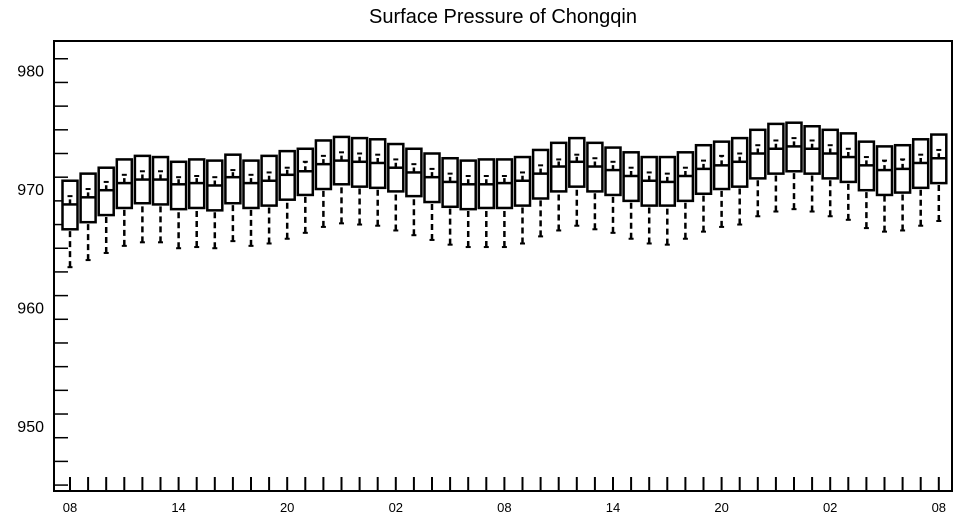 This screenshot has height=520, width=958. Describe the element at coordinates (504, 496) in the screenshot. I see `x-axis: 08 14 20 02 08 14 20 02 08` at that location.